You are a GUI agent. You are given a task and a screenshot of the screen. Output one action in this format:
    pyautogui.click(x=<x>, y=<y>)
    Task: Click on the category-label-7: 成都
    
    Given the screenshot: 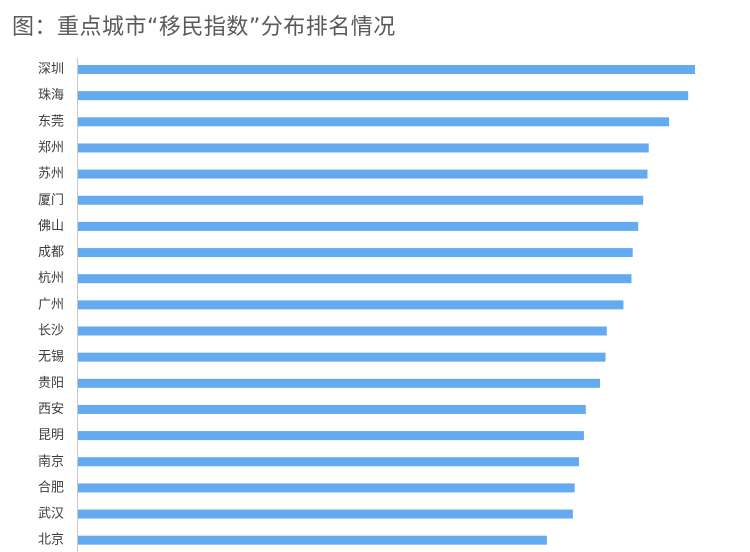 What is the action you would take?
    pyautogui.click(x=51, y=252)
    